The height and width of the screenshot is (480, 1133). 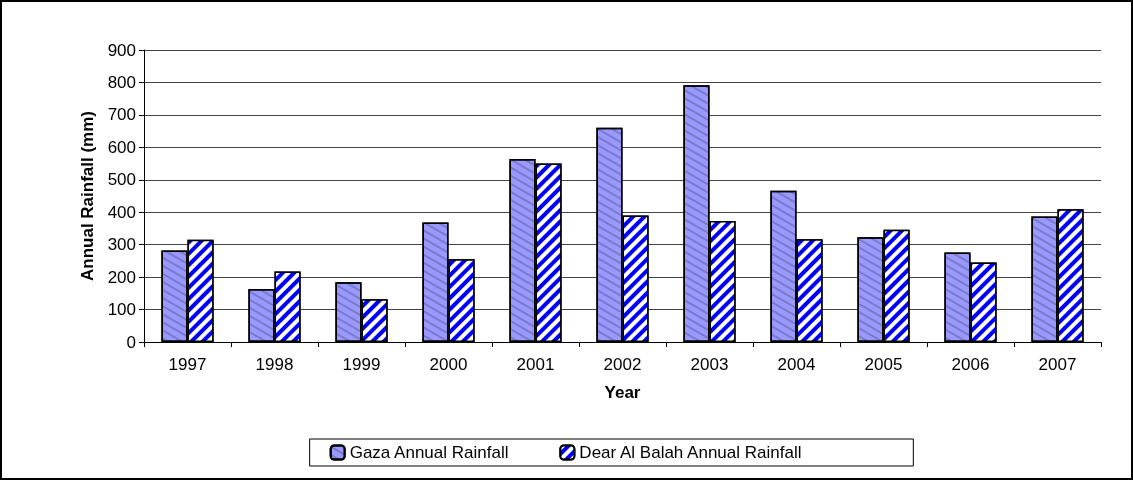 What do you see at coordinates (121, 212) in the screenshot?
I see `y-tick-label: 400` at bounding box center [121, 212].